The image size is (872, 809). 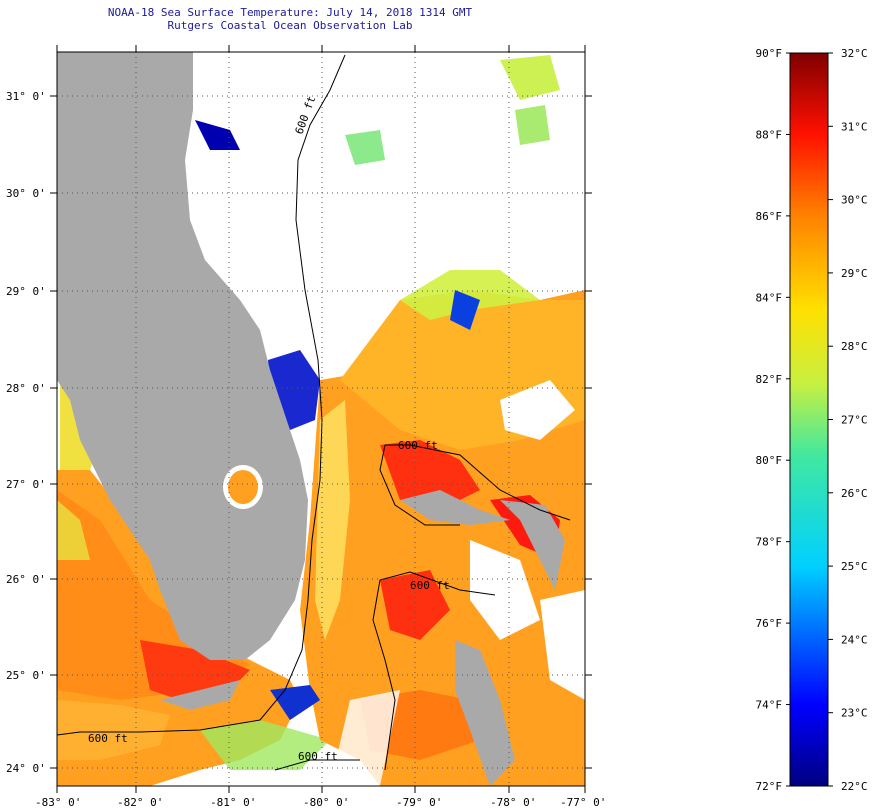 I want to click on colorbar-f-label: 84°F, so click(x=769, y=297).